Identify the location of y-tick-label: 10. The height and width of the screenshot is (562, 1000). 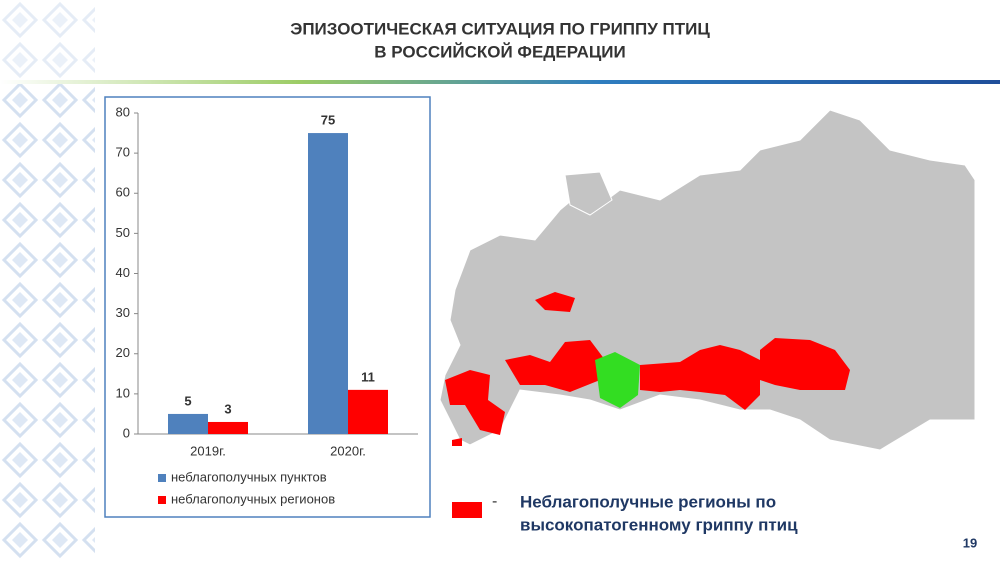
(123, 392).